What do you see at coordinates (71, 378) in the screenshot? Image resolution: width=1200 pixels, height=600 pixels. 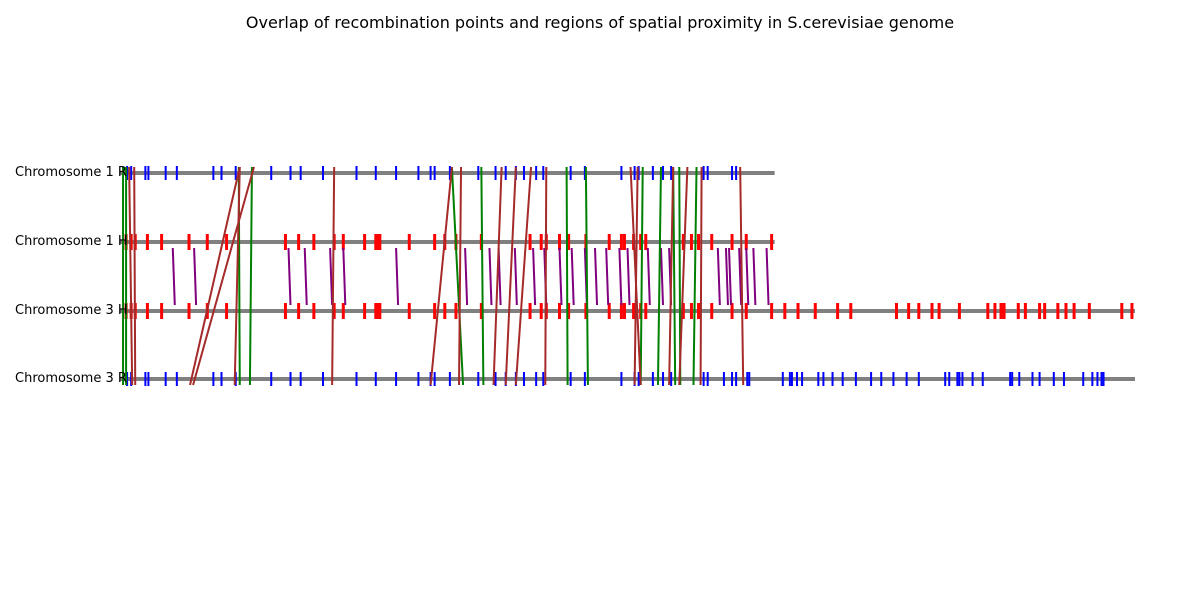 I see `chromosome-label-c3r: Chromosome 3 R` at bounding box center [71, 378].